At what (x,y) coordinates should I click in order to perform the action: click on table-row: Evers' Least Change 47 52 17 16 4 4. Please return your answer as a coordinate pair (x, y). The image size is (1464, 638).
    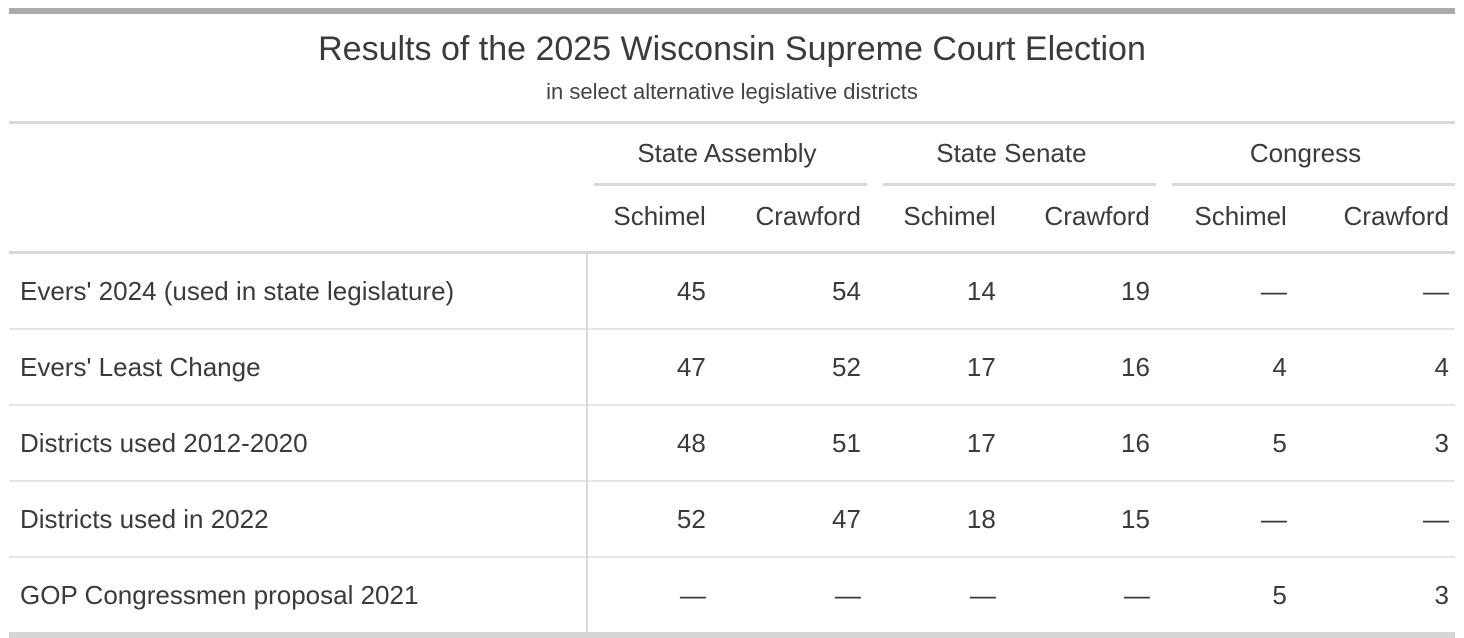
    Looking at the image, I should click on (732, 366).